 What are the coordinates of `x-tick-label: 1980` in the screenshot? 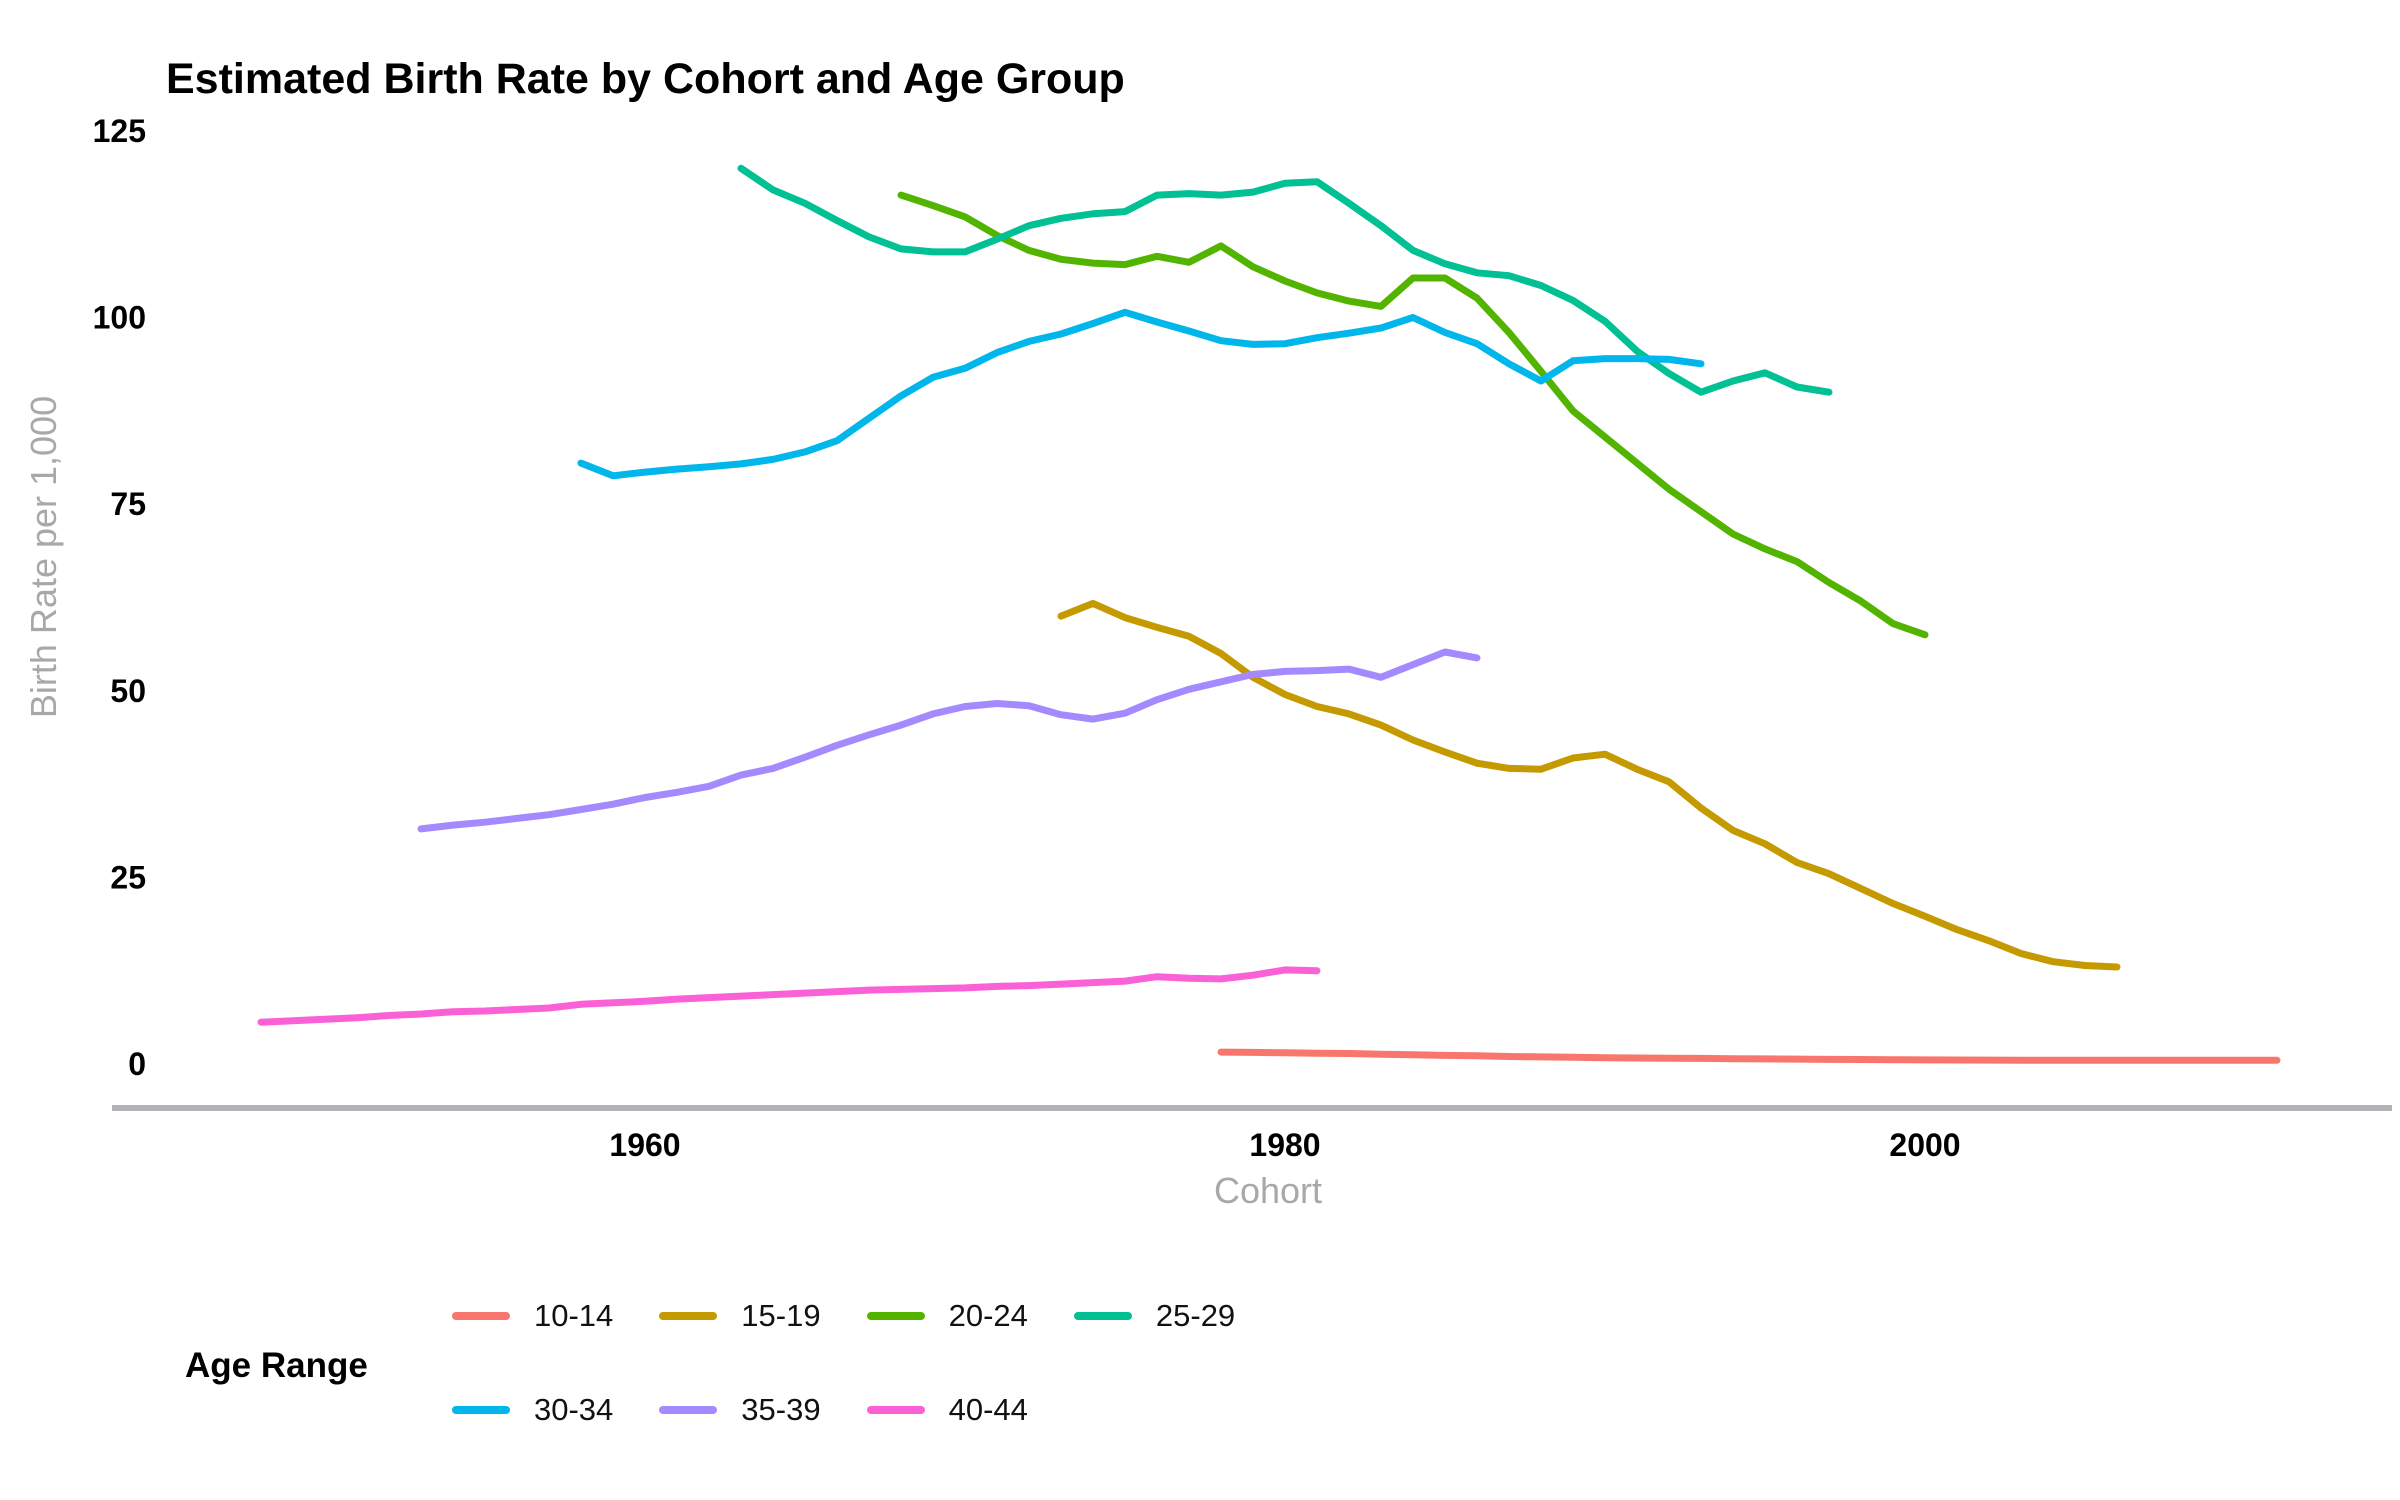 It's located at (1284, 1145).